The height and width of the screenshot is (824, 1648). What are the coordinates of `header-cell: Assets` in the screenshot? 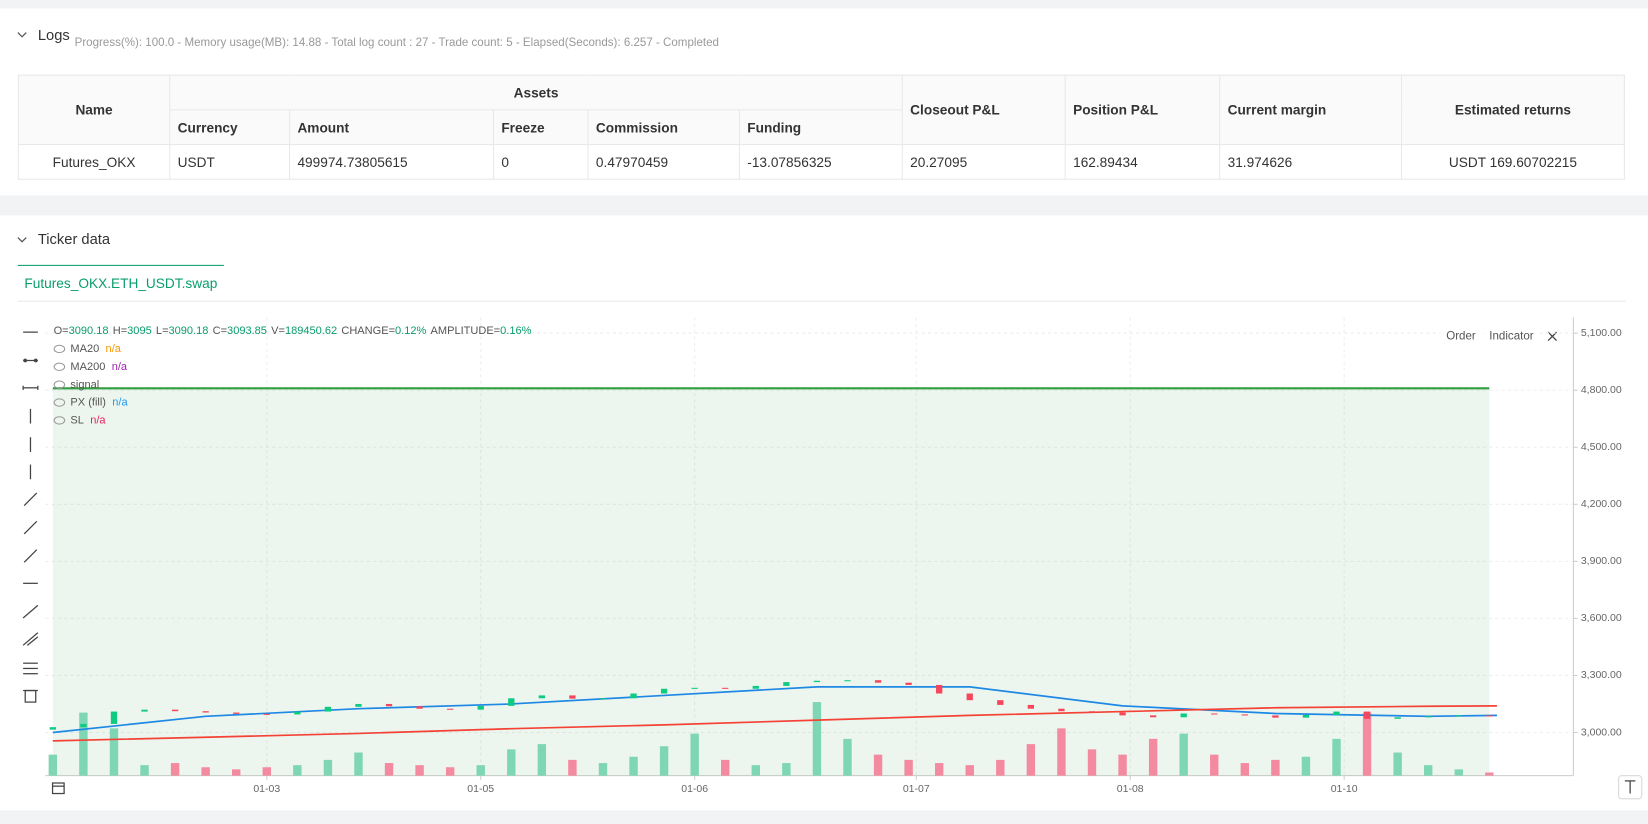 It's located at (536, 92).